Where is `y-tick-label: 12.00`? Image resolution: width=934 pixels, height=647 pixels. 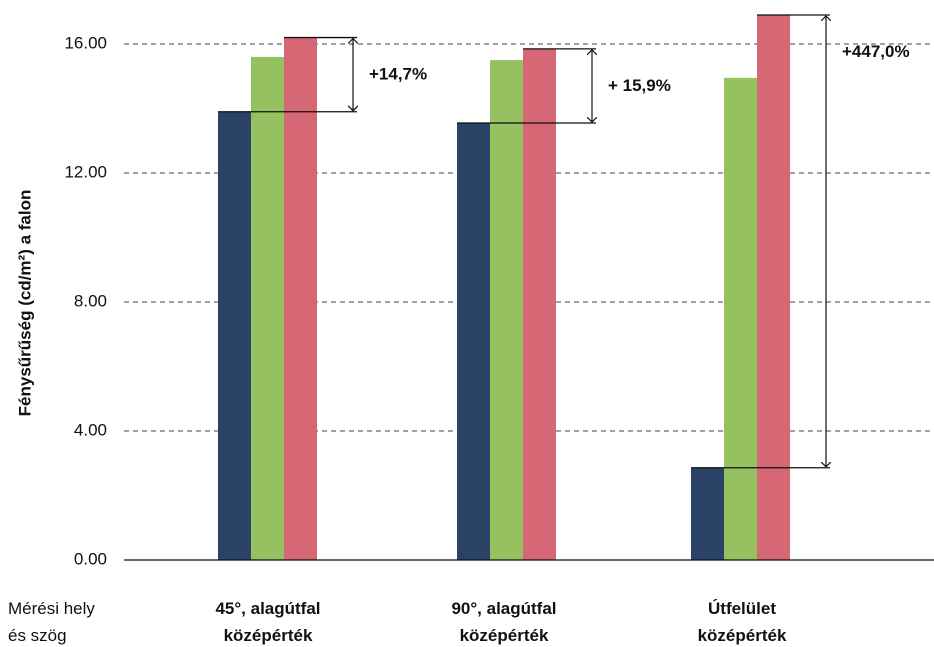 y-tick-label: 12.00 is located at coordinates (85, 171).